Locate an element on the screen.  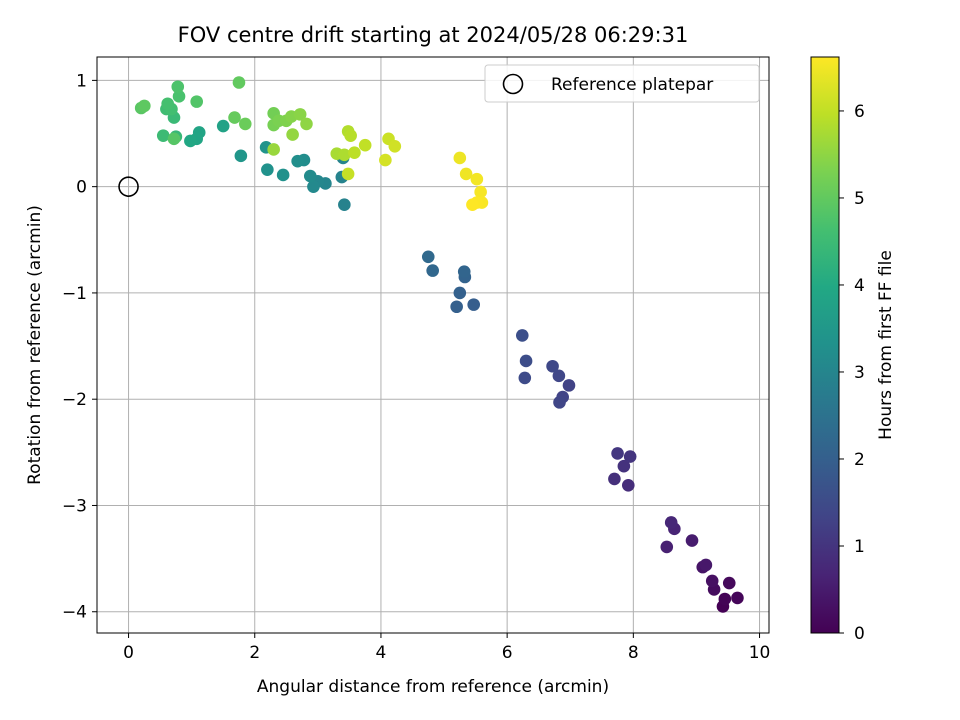
y-tick-label: −4 is located at coordinates (74, 613).